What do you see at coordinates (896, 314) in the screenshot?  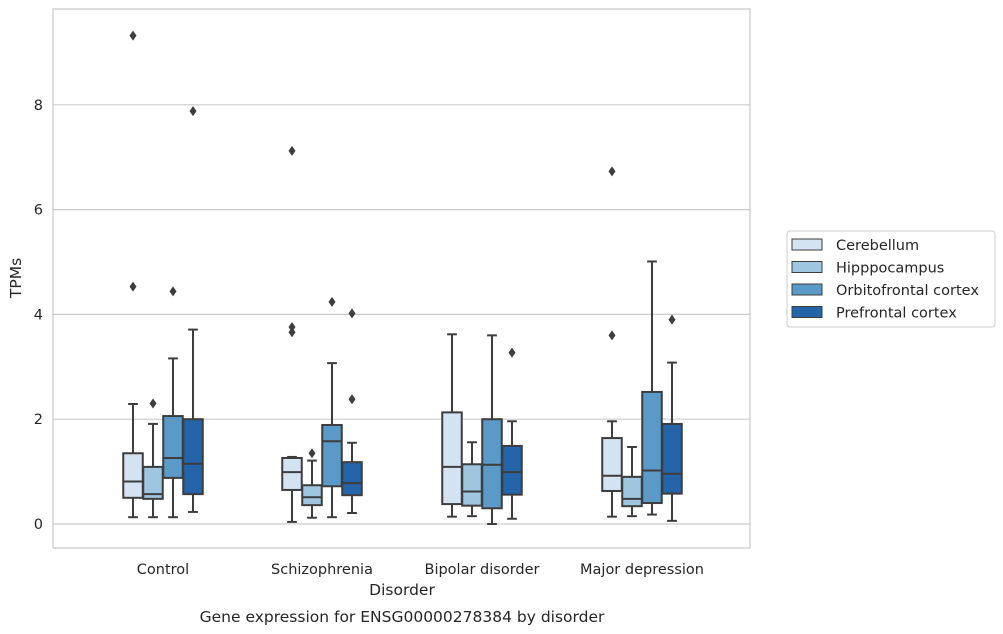 I see `legend-label: Prefrontal cortex` at bounding box center [896, 314].